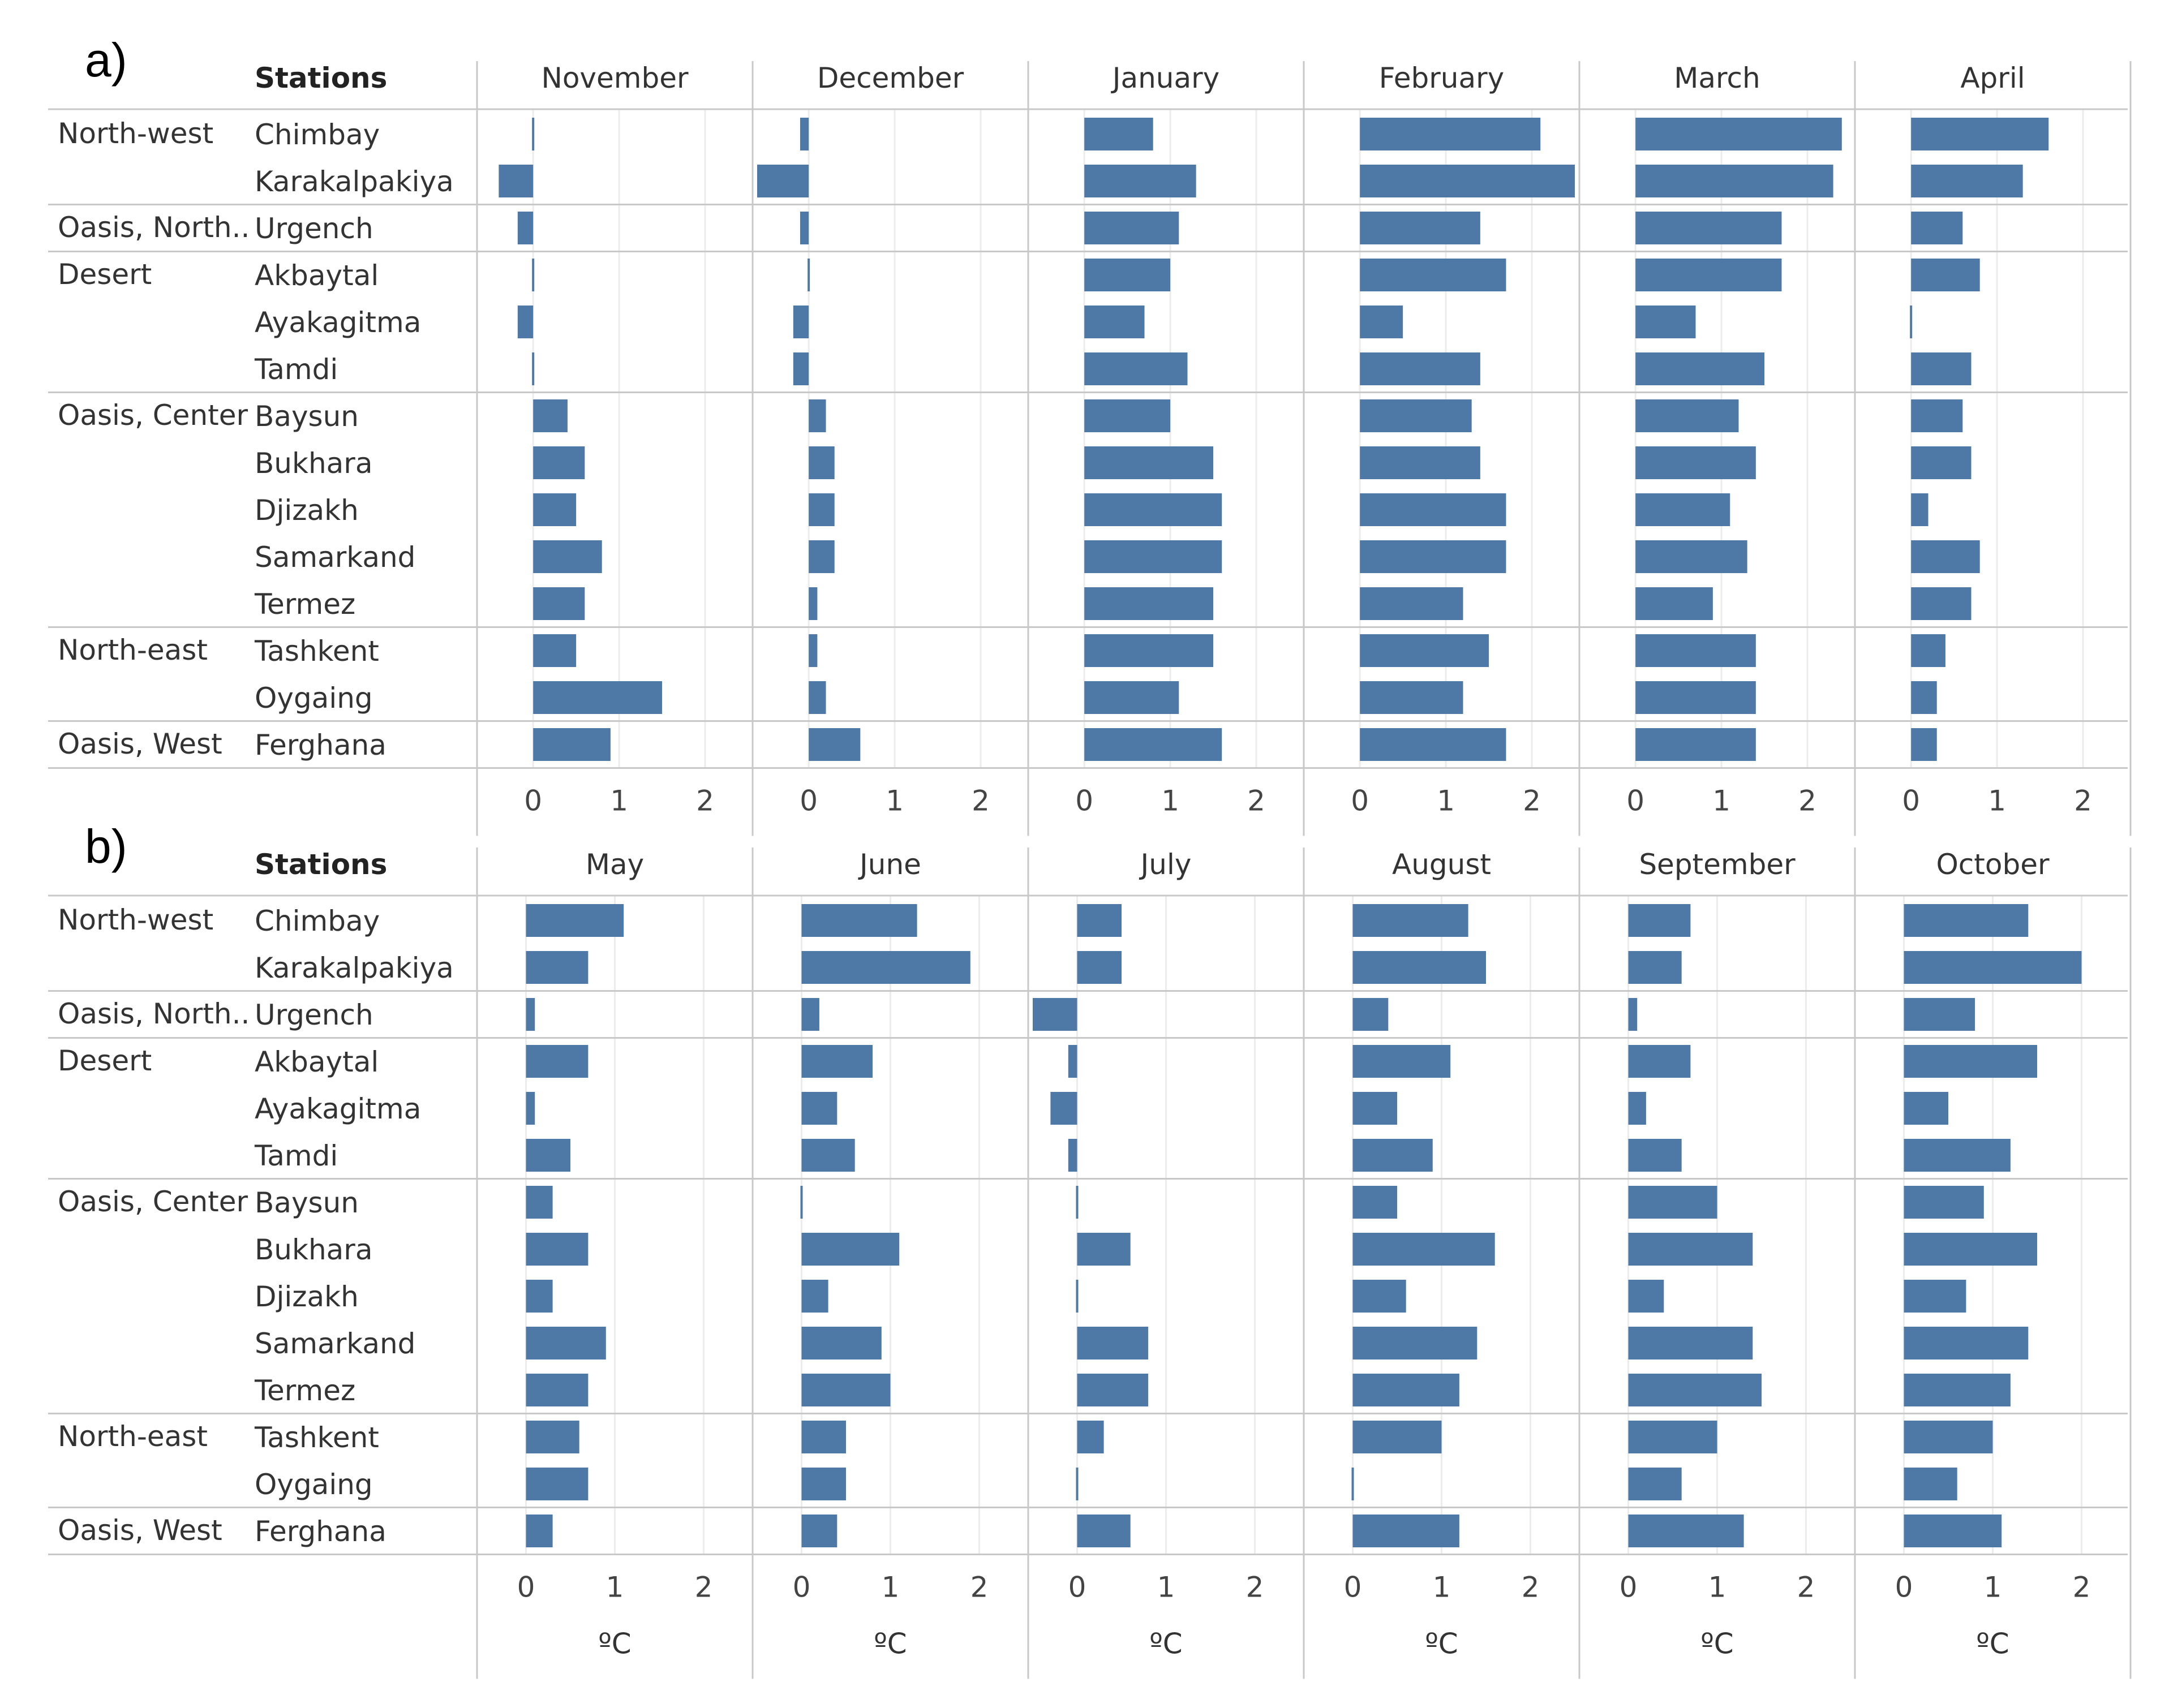 This screenshot has height=1708, width=2169. I want to click on month-header-may: May, so click(615, 864).